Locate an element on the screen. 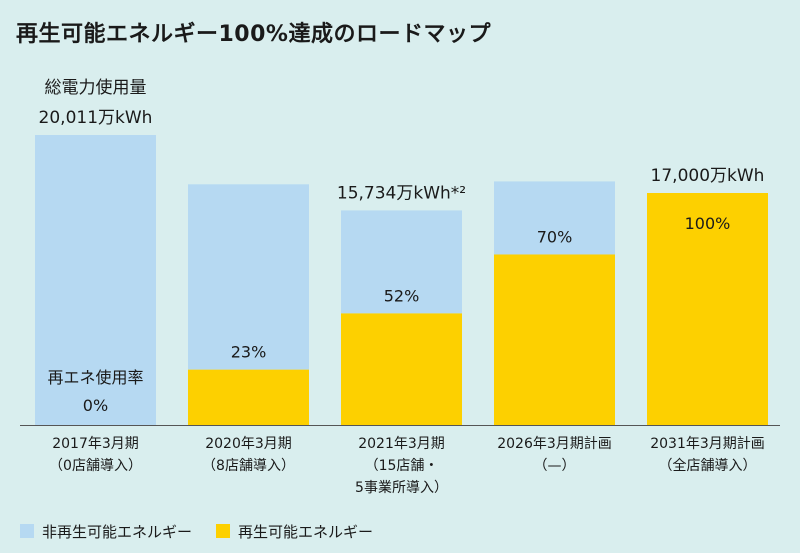  legend-item-renewable: 再生可能エネルギー is located at coordinates (294, 531).